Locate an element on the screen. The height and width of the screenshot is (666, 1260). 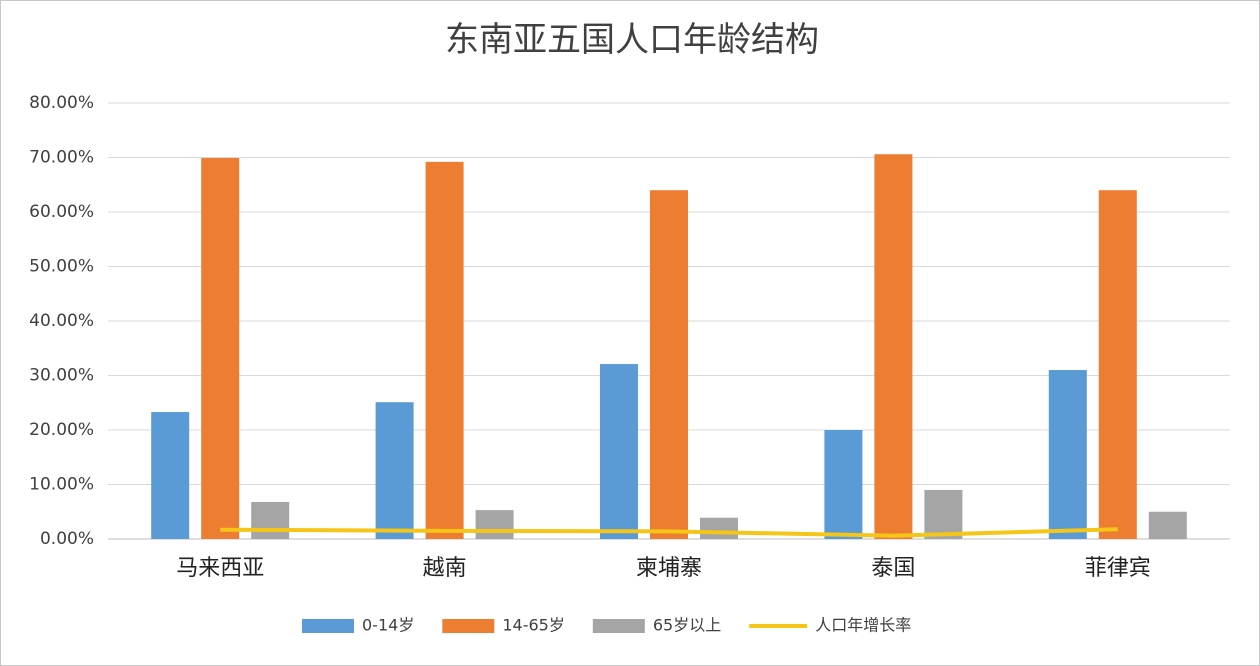
legend-label: 14-65岁 is located at coordinates (533, 625).